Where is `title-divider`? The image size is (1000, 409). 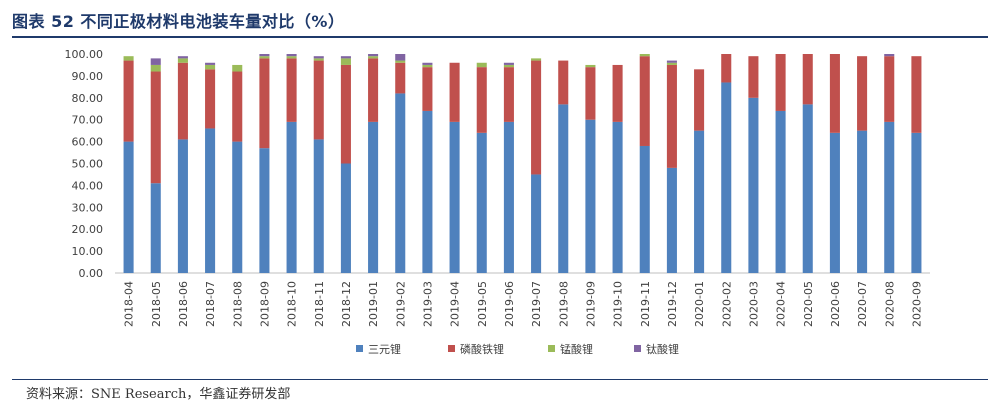
title-divider is located at coordinates (500, 37).